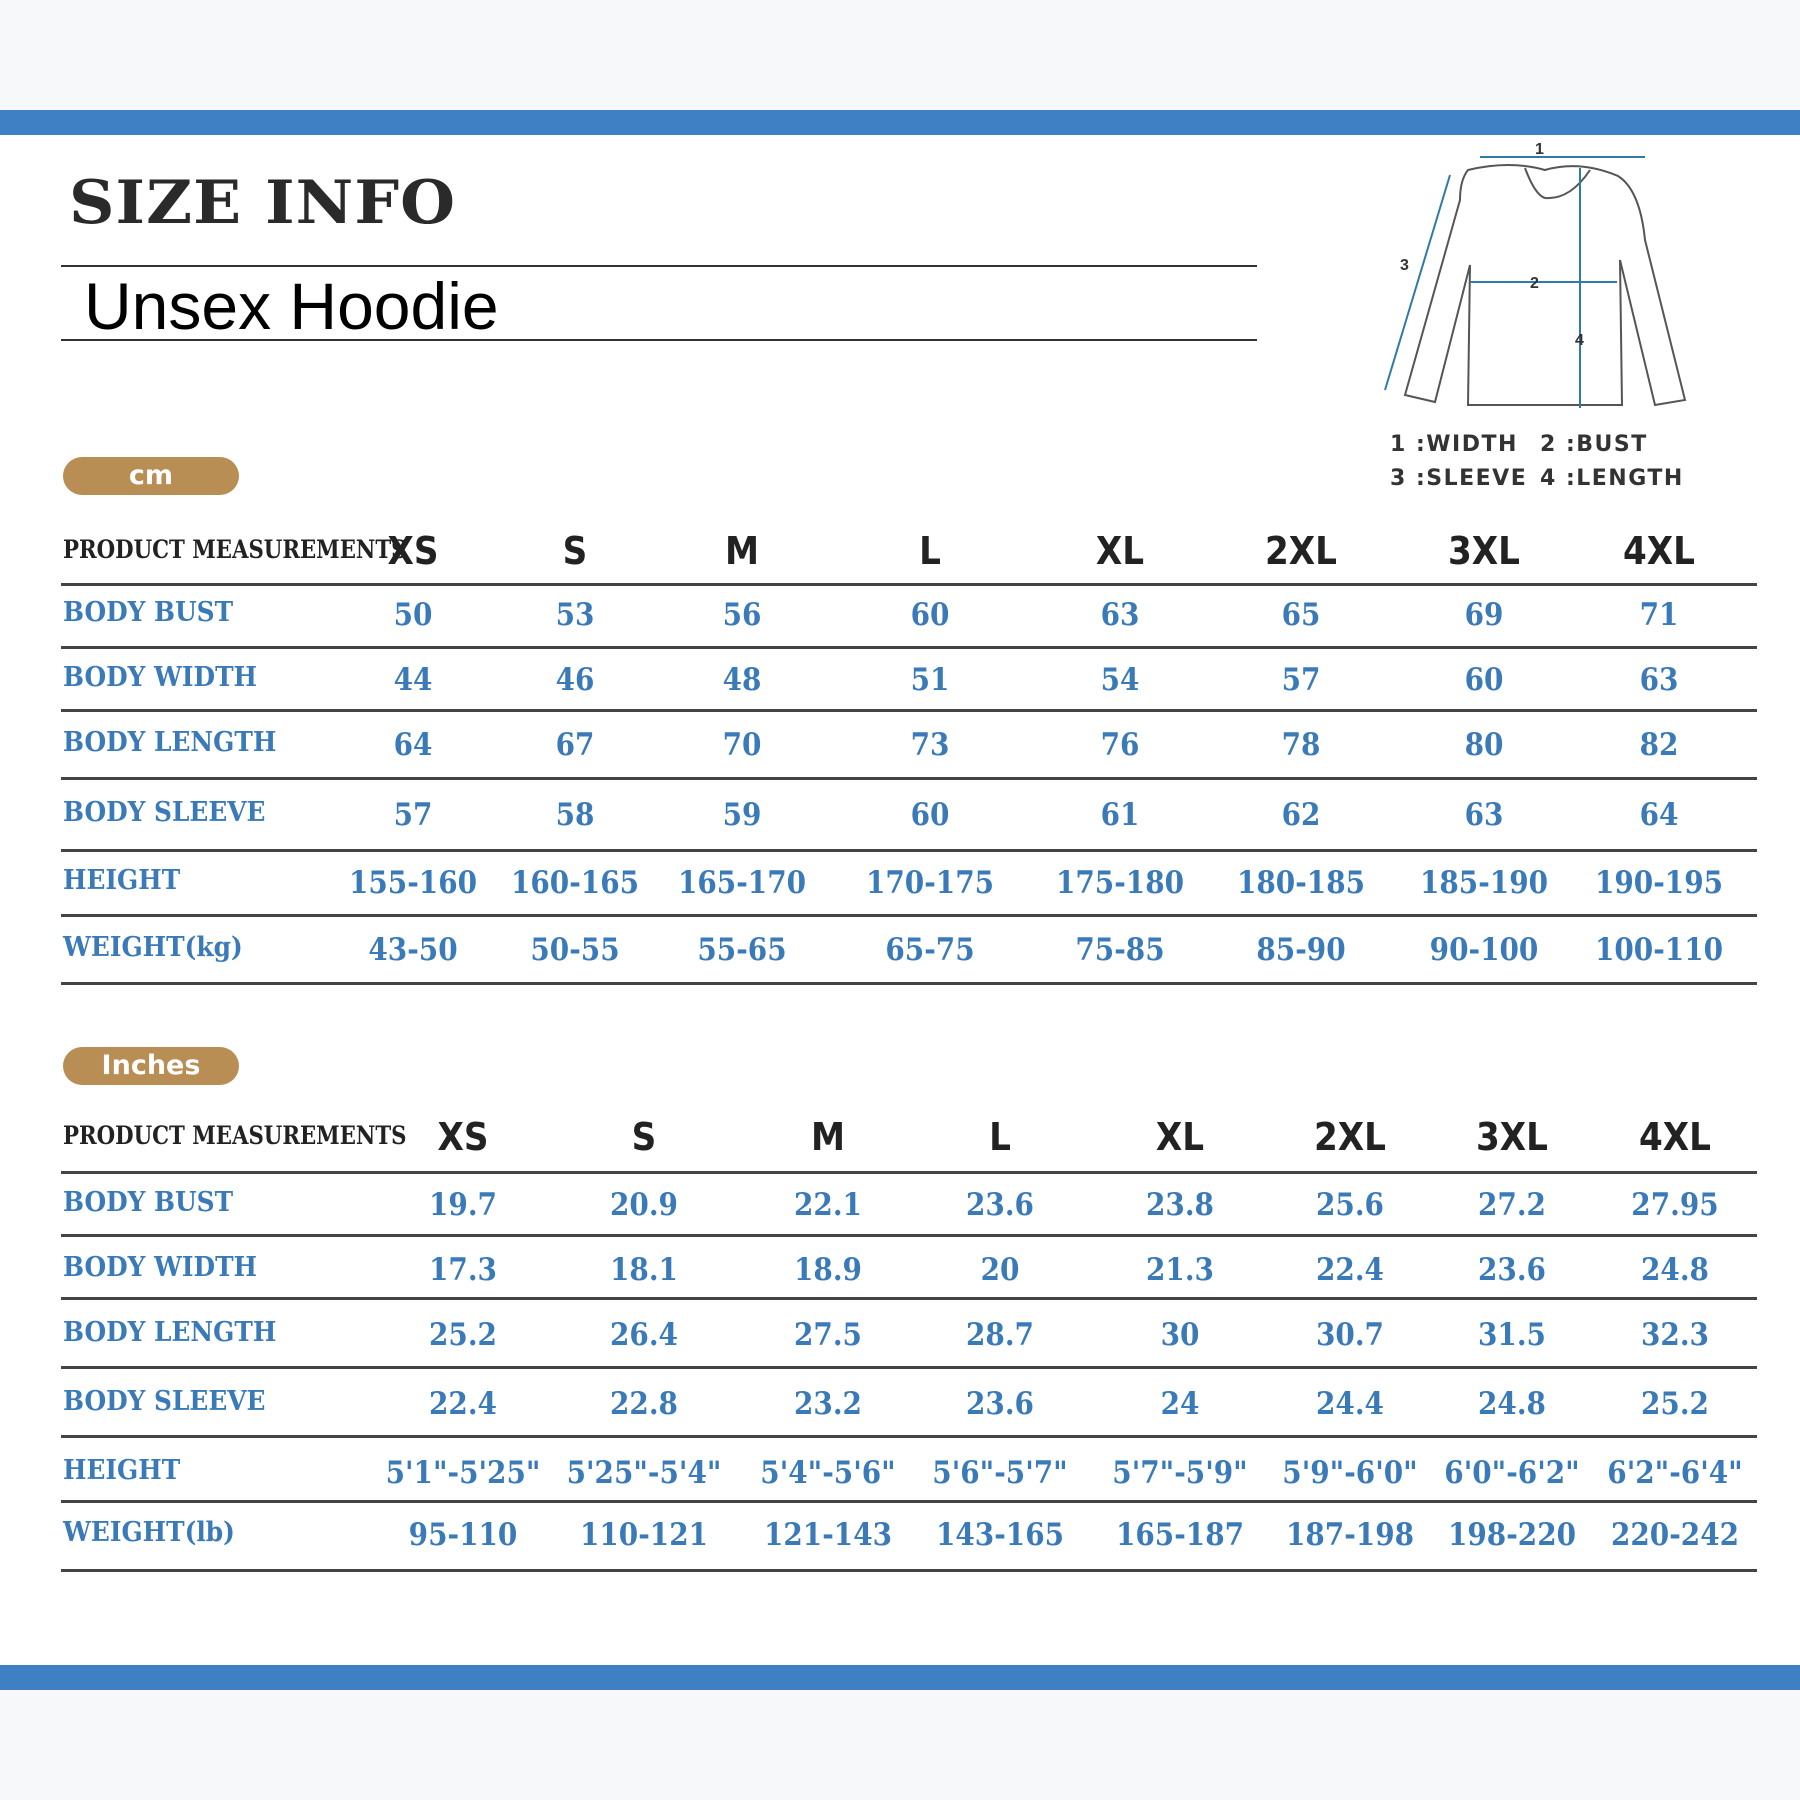  What do you see at coordinates (1301, 615) in the screenshot?
I see `table-cell: 65` at bounding box center [1301, 615].